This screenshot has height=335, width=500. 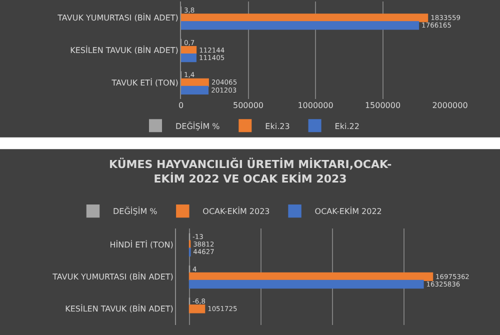 What do you see at coordinates (236, 211) in the screenshot?
I see `legend-label: OCAK-EKİM 2023` at bounding box center [236, 211].